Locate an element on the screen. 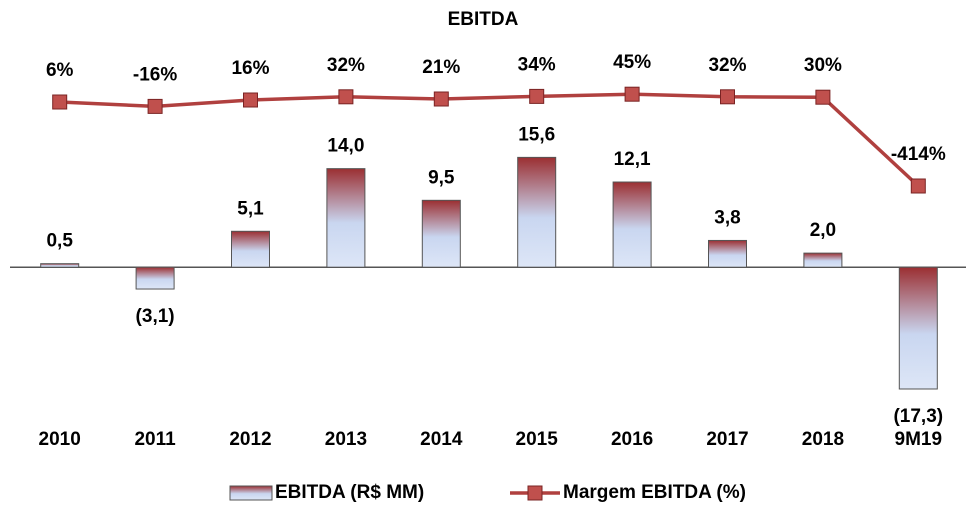 The width and height of the screenshot is (966, 512). bar-value-label: 12,1 is located at coordinates (632, 159).